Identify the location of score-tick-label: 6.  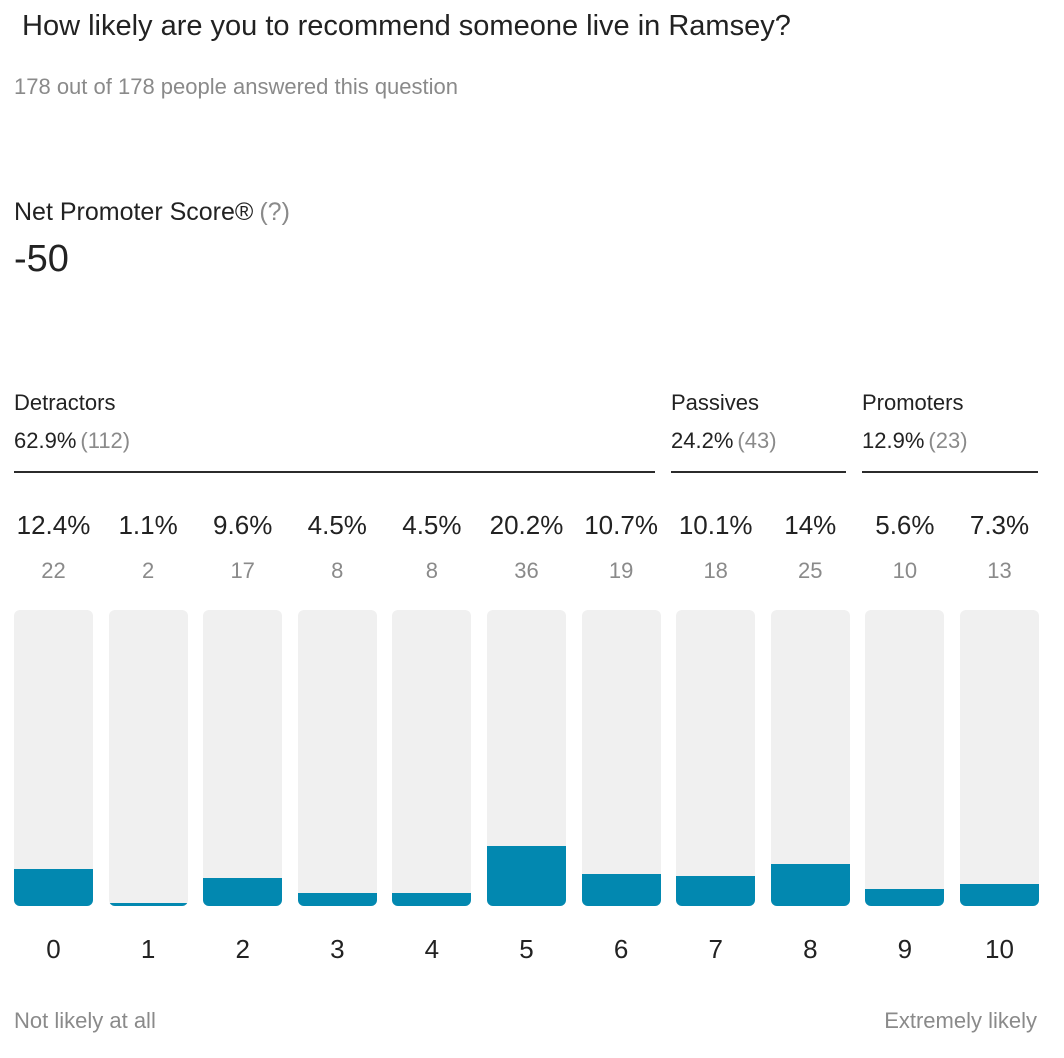
(621, 949).